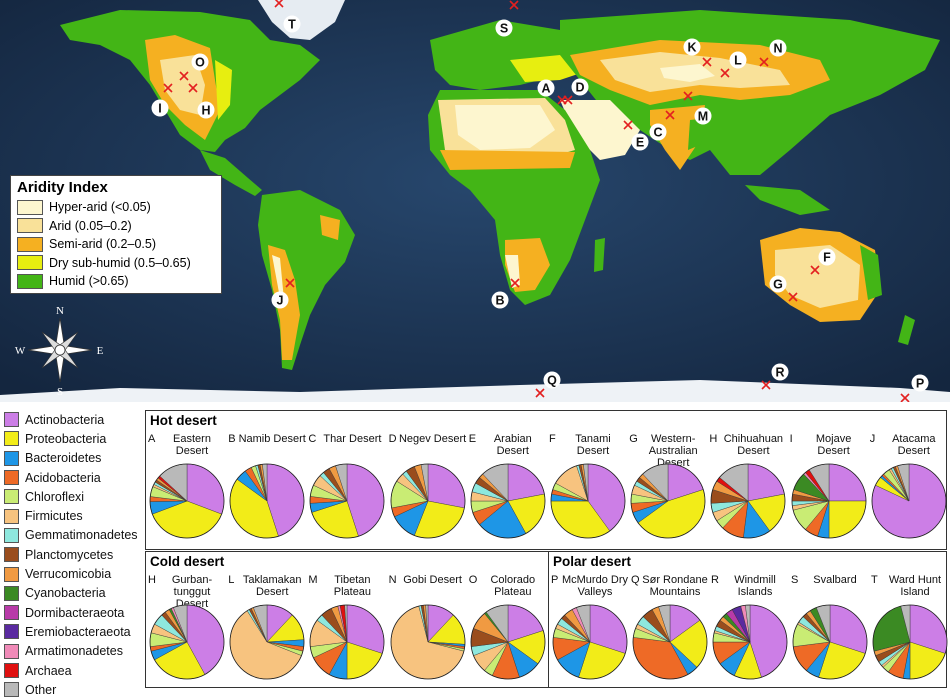 This screenshot has height=699, width=950. What do you see at coordinates (635, 580) in the screenshot?
I see `pie-site-letter: Q` at bounding box center [635, 580].